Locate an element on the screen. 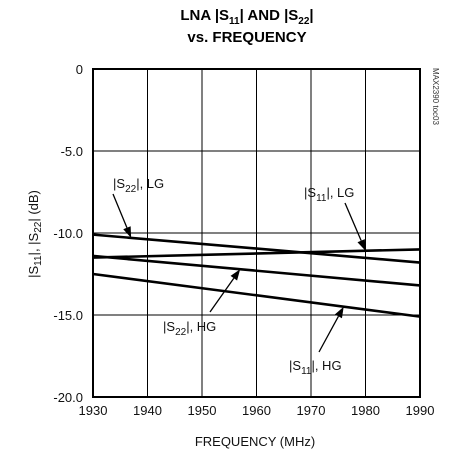 This screenshot has width=450, height=459. x-tick-label: 1960 is located at coordinates (256, 410).